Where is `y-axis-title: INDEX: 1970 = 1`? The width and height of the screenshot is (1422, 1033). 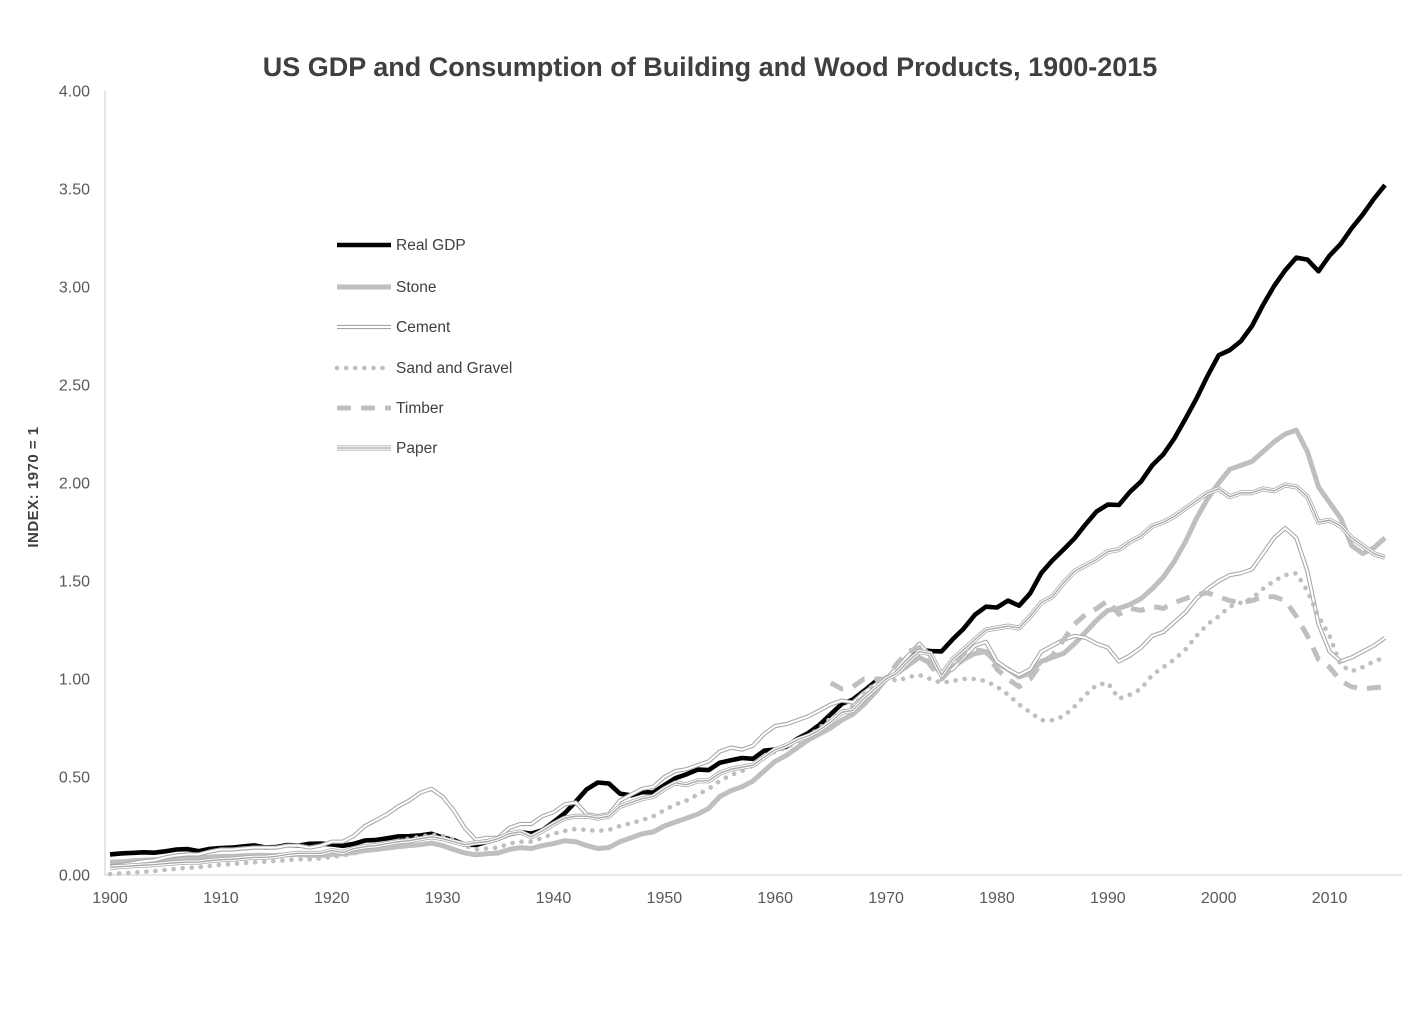 y-axis-title: INDEX: 1970 = 1 is located at coordinates (33, 486).